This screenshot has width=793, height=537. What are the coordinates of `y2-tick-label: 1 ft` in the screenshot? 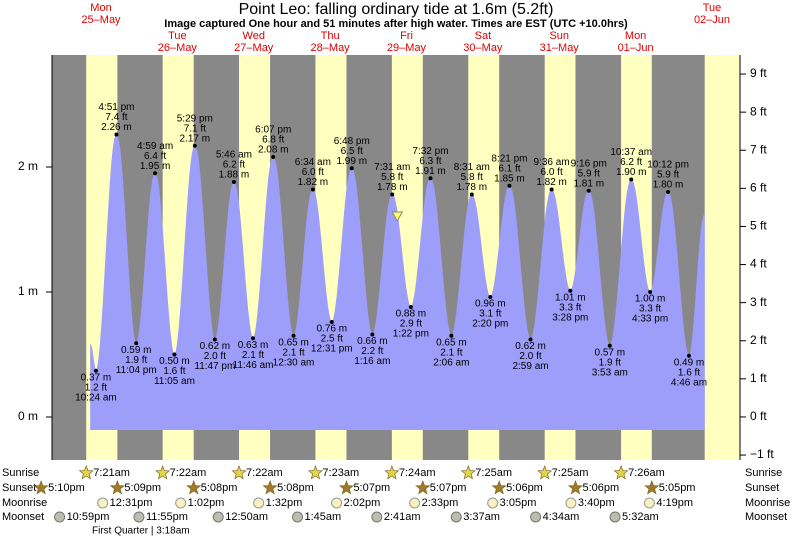 It's located at (758, 378).